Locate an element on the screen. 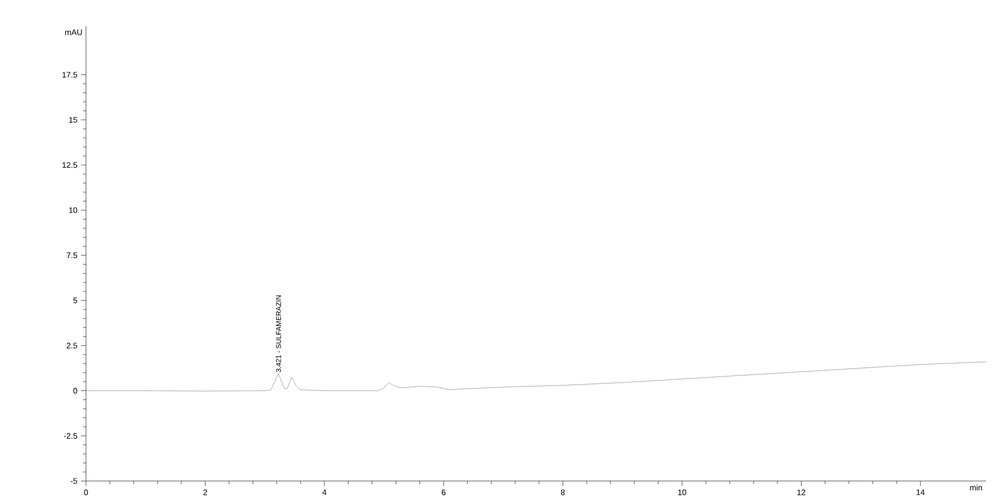 This screenshot has height=499, width=998. y-tick-label: 0 is located at coordinates (75, 391).